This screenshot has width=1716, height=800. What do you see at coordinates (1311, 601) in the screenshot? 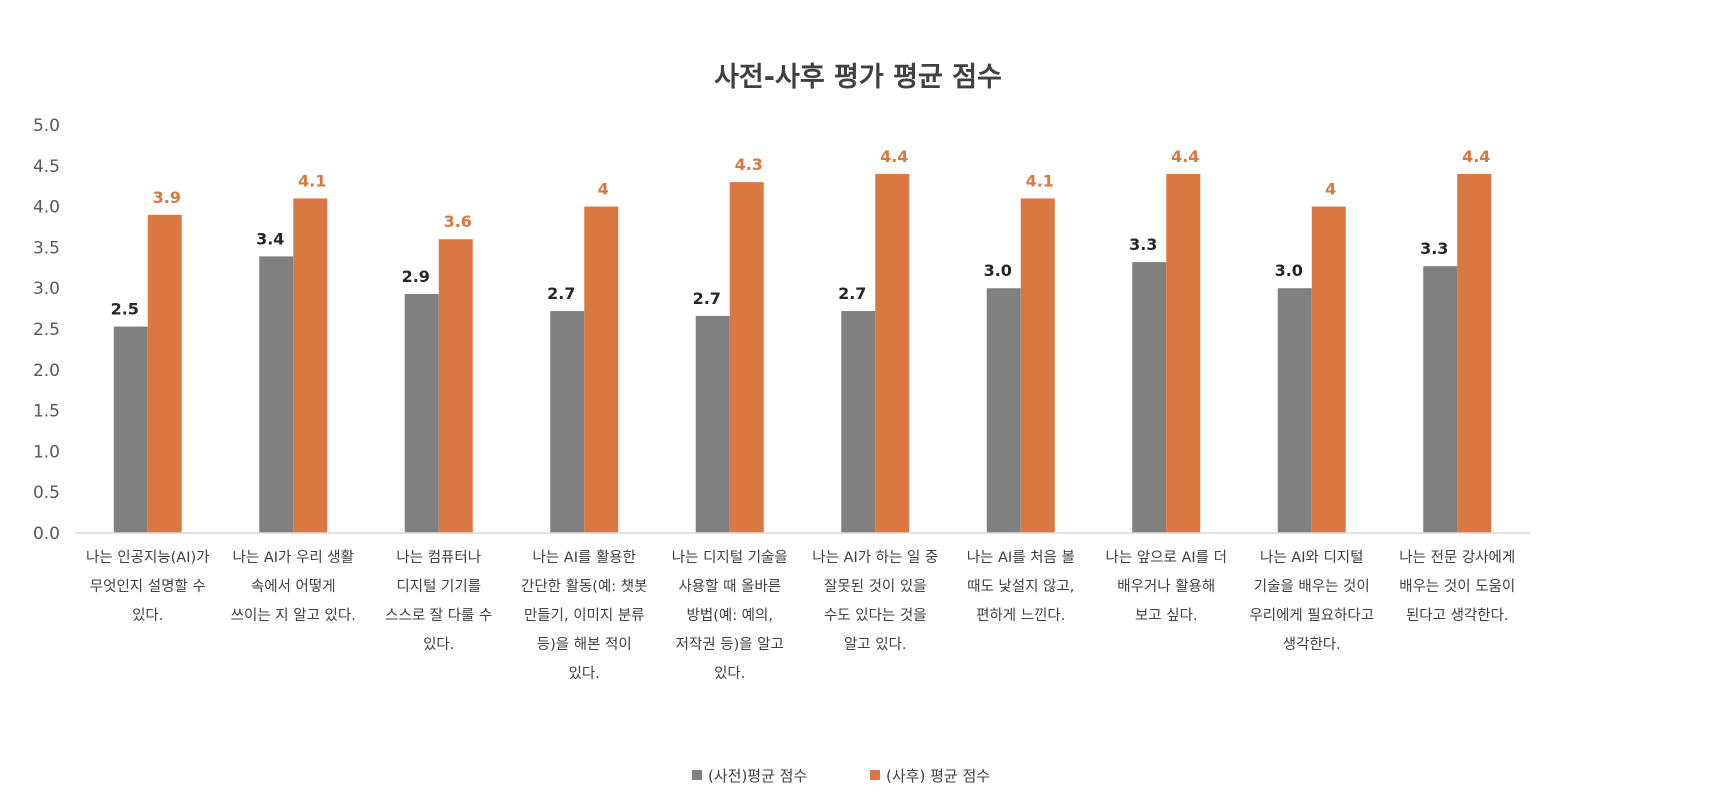
I see `x-tick-label: 나는 AI와 디지털 기술을 배우는 것이 우리에게 필요하다고 생각한다.` at bounding box center [1311, 601].